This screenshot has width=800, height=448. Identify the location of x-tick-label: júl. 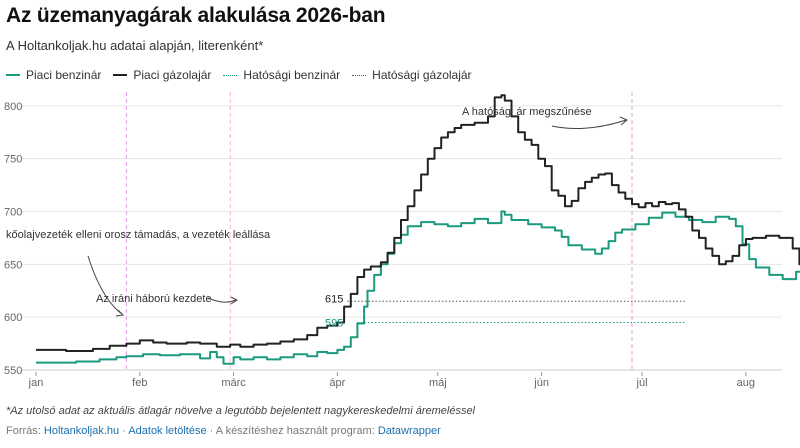
(642, 383).